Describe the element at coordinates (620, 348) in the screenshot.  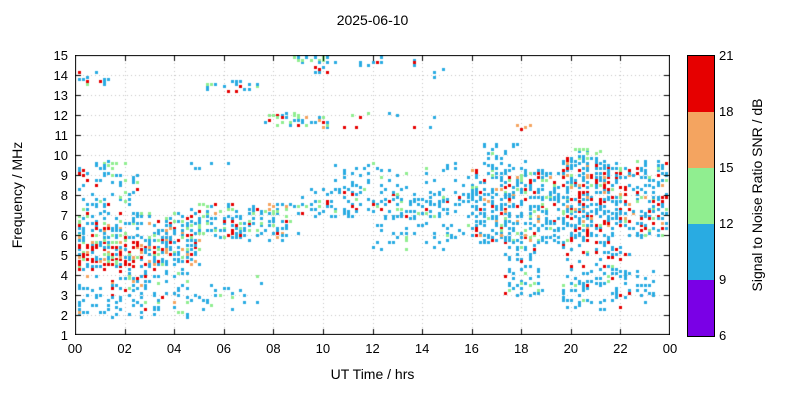
I see `x-tick-label: 22` at that location.